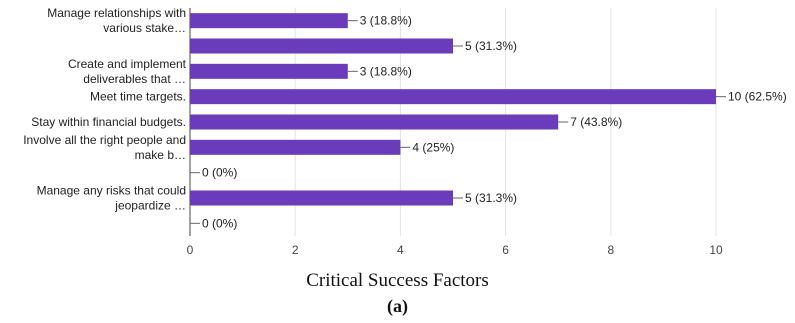 Image resolution: width=795 pixels, height=323 pixels. Describe the element at coordinates (433, 147) in the screenshot. I see `value-label: 4 (25%)` at that location.